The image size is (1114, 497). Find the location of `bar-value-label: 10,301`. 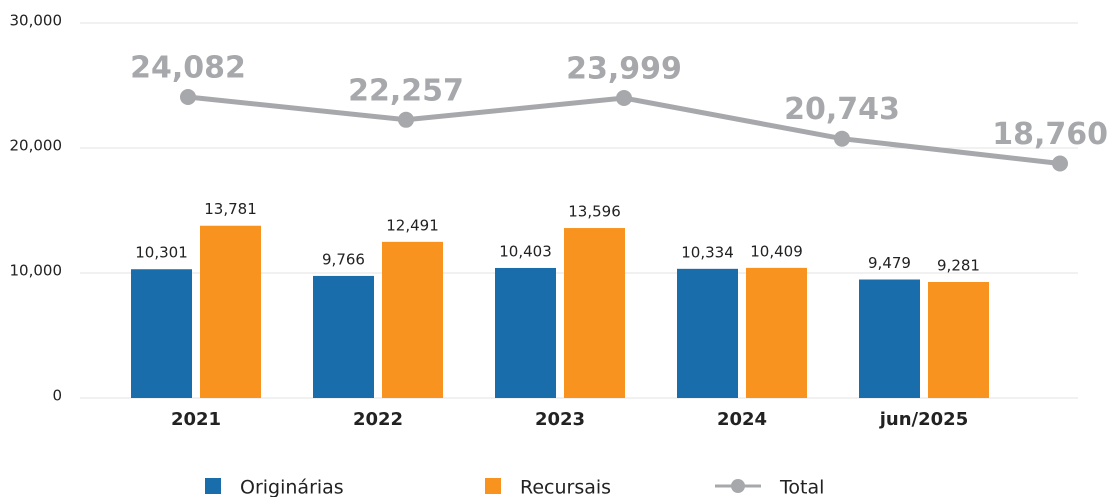

bar-value-label: 10,301 is located at coordinates (161, 253).